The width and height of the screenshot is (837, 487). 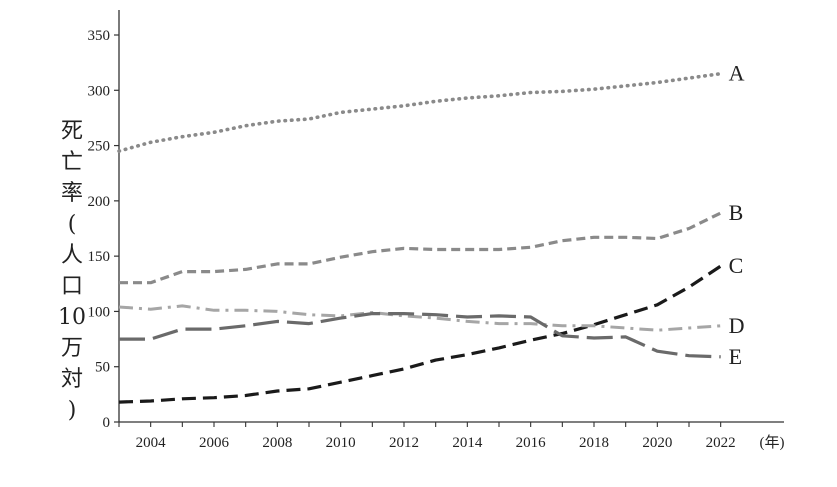 I want to click on x-tick-label: 2006, so click(x=214, y=443).